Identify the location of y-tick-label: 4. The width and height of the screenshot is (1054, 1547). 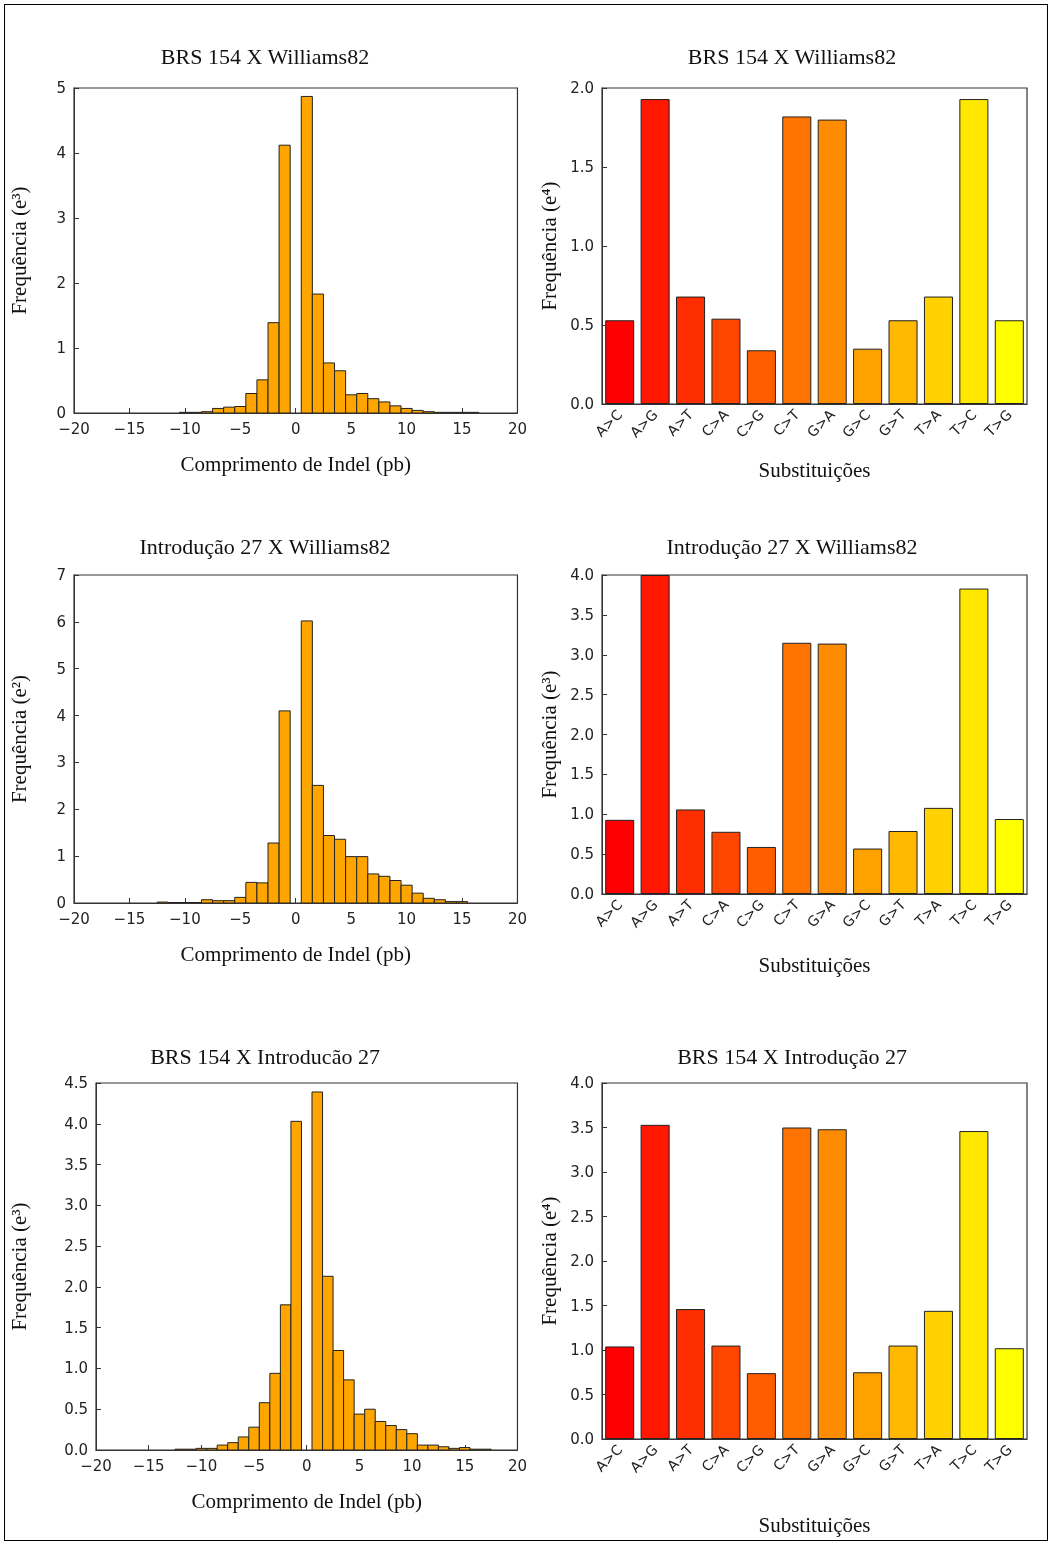
(61, 715).